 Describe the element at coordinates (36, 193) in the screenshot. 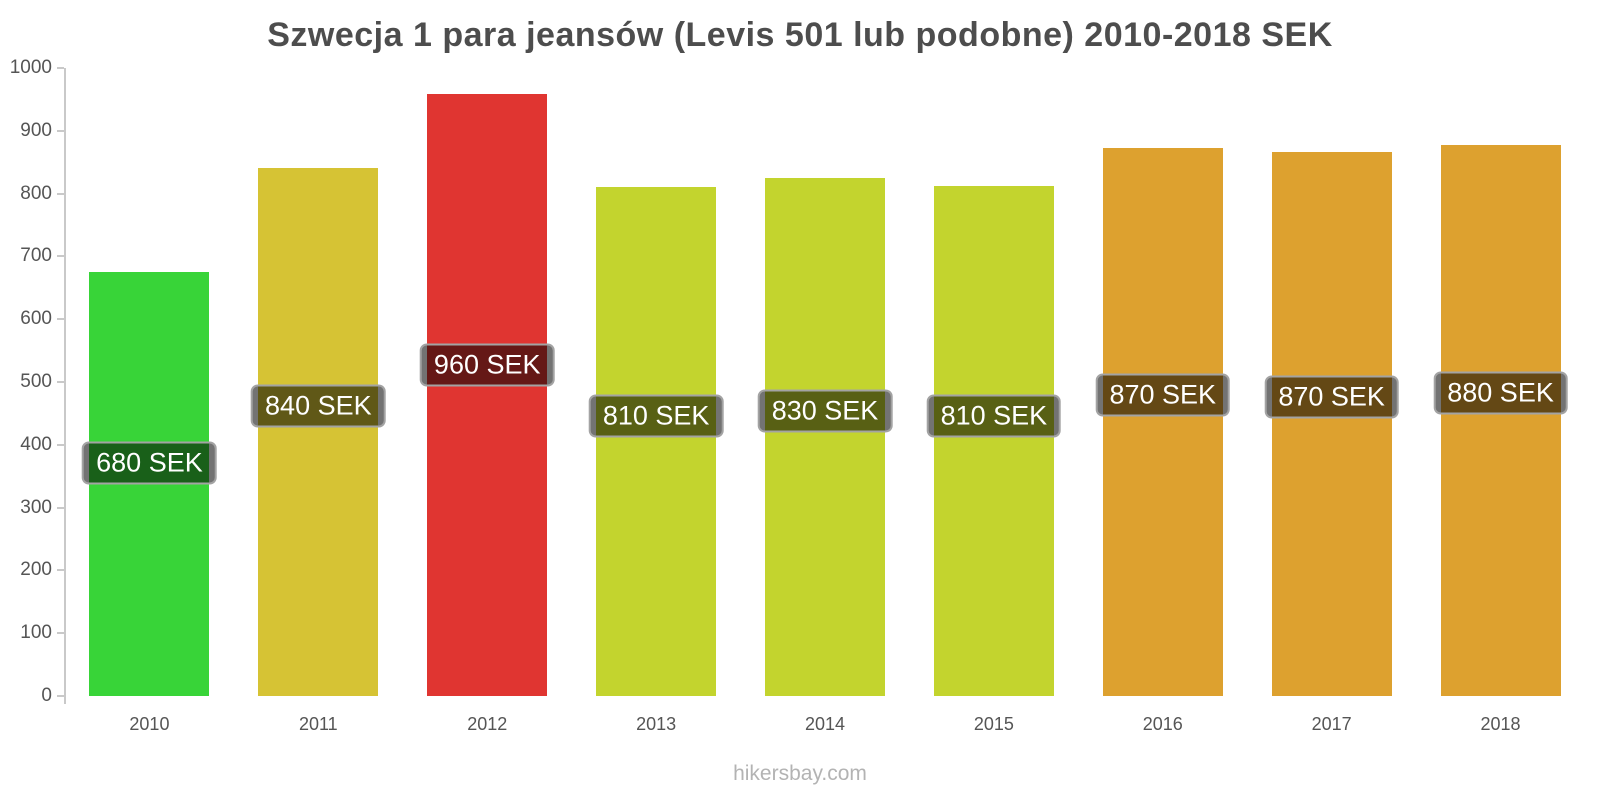

I see `y-axis-tick-label: 800` at that location.